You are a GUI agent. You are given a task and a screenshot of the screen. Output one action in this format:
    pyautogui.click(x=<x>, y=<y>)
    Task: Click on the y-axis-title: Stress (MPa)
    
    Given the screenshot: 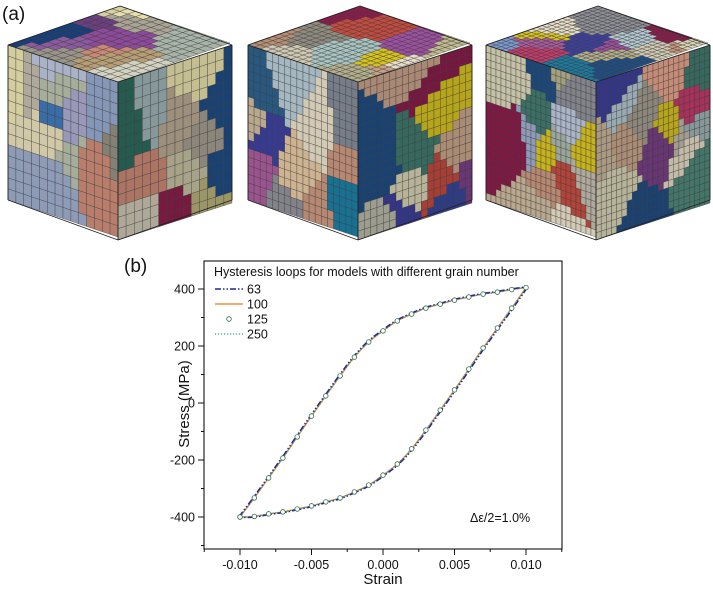 What is the action you would take?
    pyautogui.click(x=184, y=404)
    